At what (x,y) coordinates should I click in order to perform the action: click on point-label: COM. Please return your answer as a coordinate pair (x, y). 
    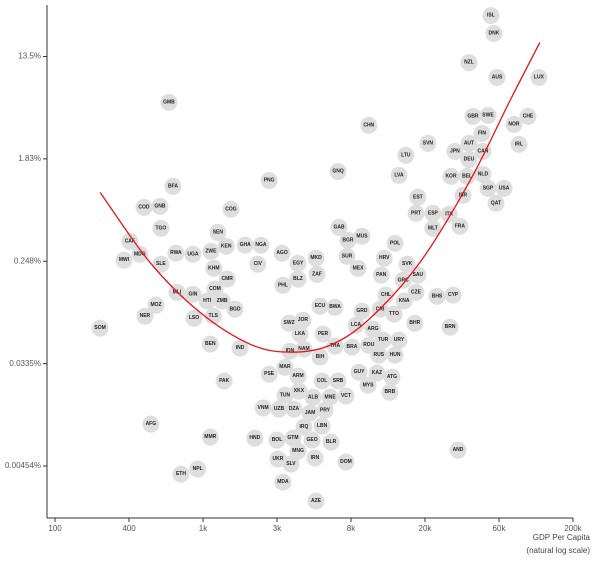
    Looking at the image, I should click on (215, 289).